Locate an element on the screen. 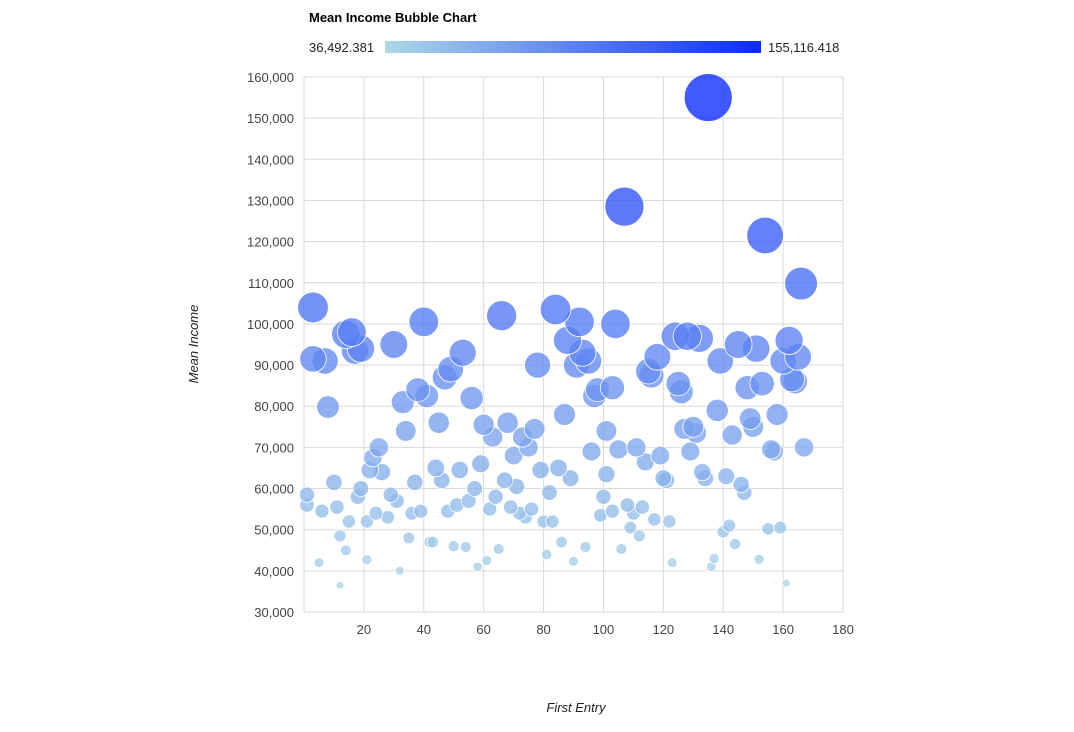 The height and width of the screenshot is (732, 1074). x-tick-label: 140 is located at coordinates (723, 629).